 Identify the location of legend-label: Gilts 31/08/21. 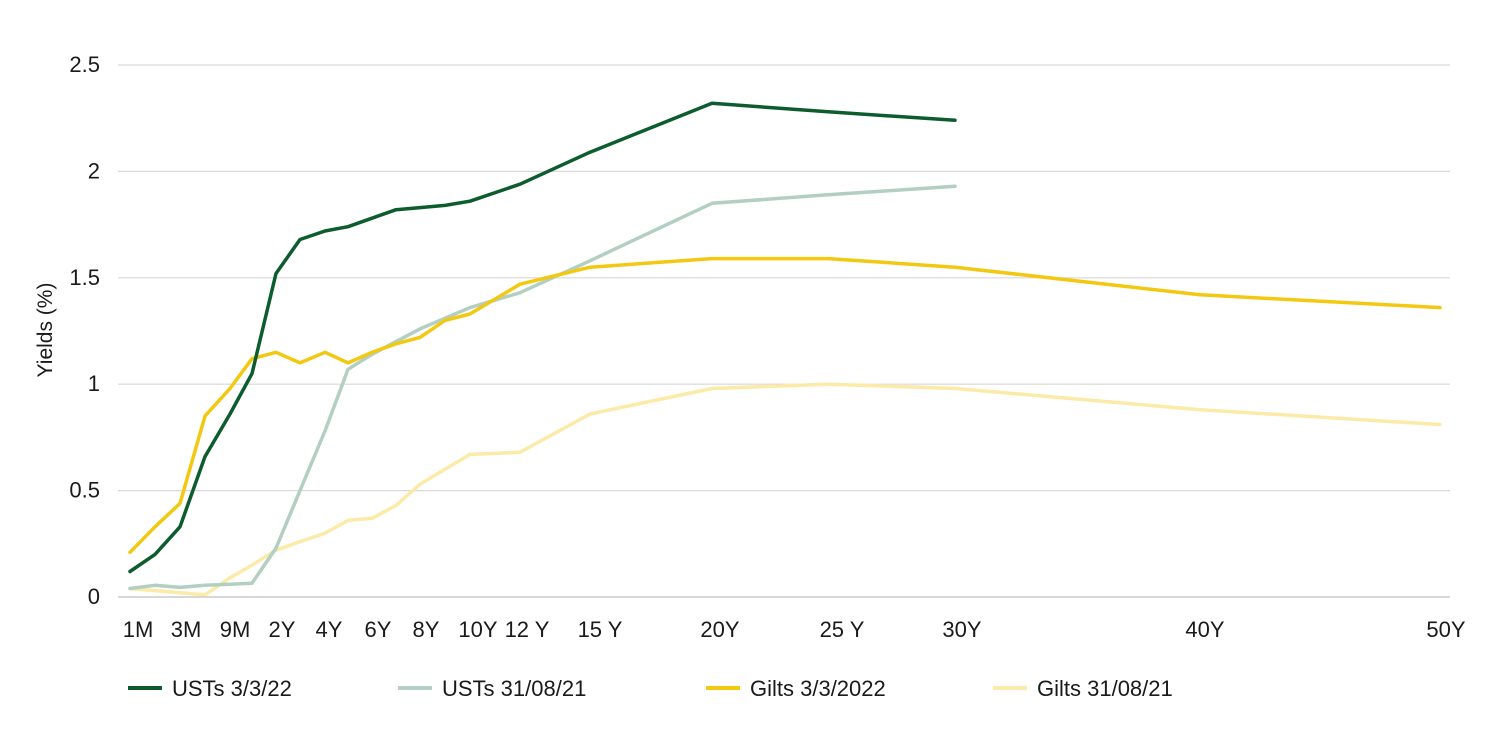
(1105, 688).